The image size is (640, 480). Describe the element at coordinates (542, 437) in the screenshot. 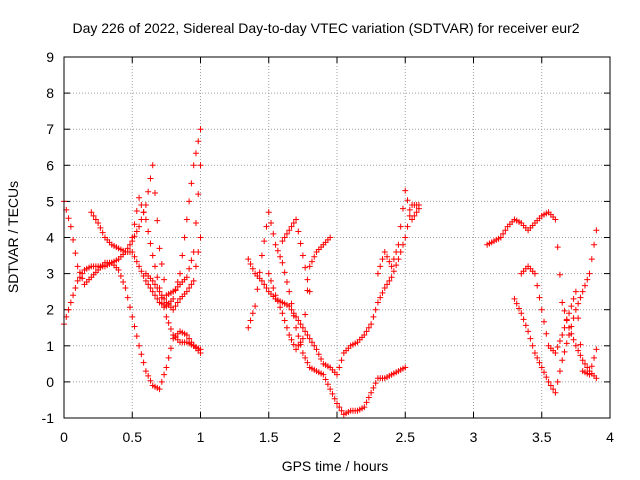

I see `x-tick-label: 3.5` at that location.